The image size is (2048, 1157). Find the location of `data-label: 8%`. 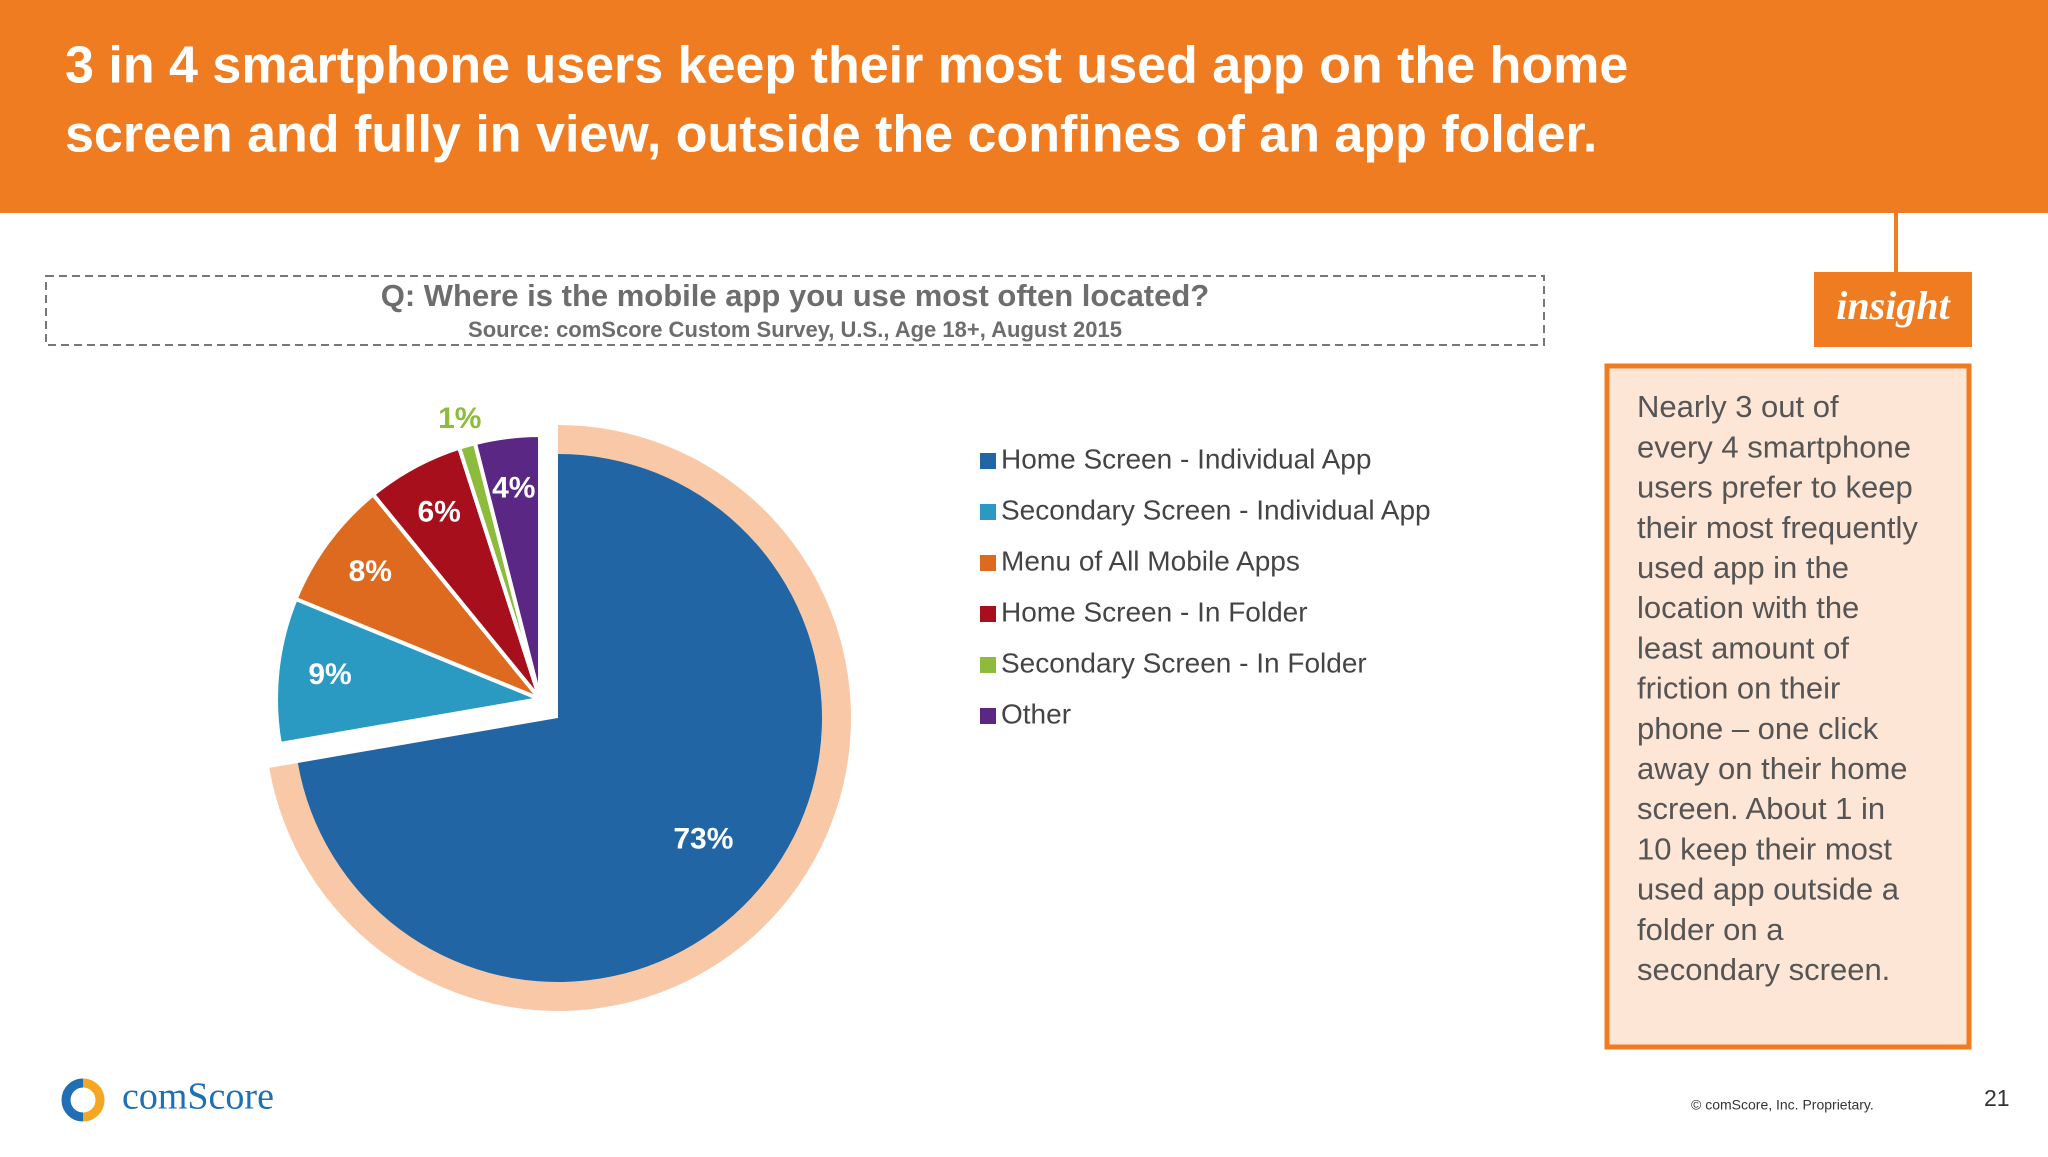

data-label: 8% is located at coordinates (370, 571).